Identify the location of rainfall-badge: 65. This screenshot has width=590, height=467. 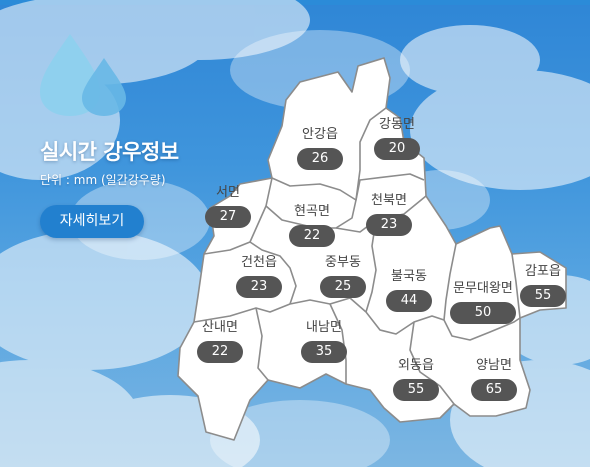
(494, 390).